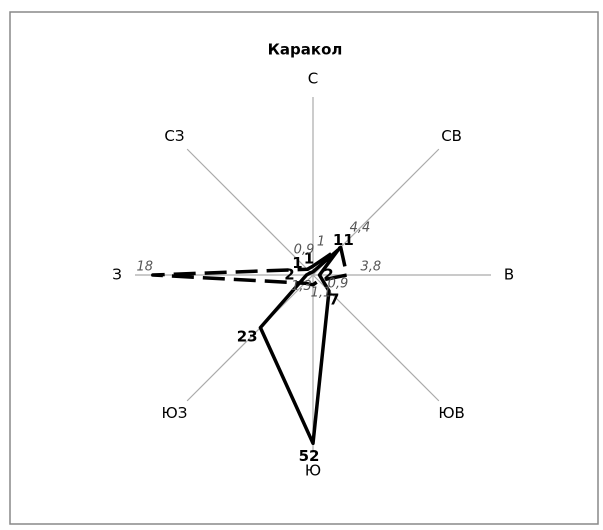  Describe the element at coordinates (370, 267) in the screenshot. I see `data-label: 3,8` at that location.